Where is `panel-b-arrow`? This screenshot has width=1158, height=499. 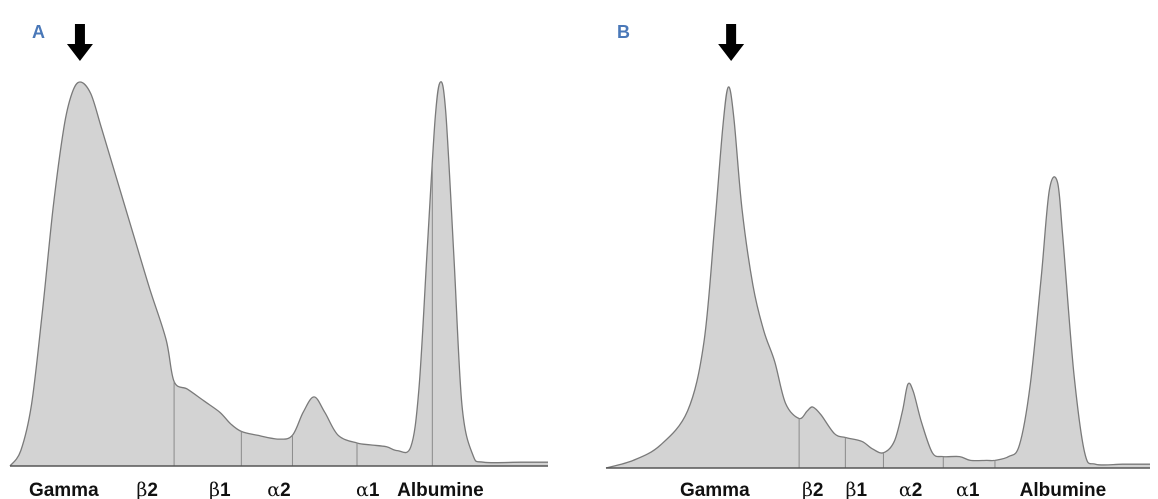
panel-b-arrow is located at coordinates (731, 42).